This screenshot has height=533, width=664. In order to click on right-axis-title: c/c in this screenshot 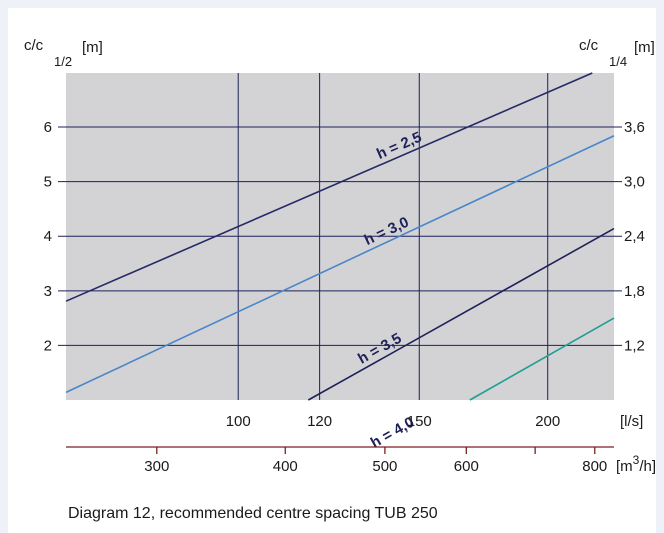, I will do `click(589, 45)`.